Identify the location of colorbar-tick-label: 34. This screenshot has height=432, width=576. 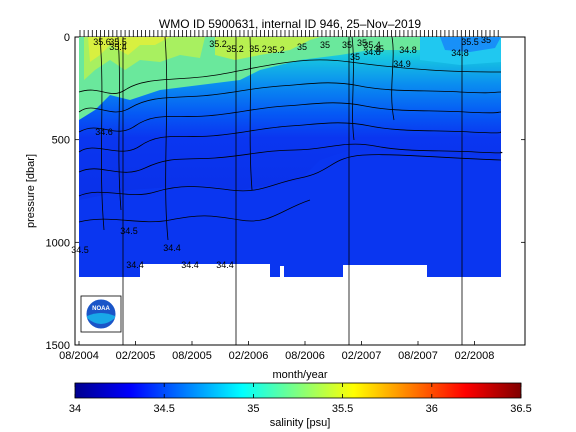
(75, 409).